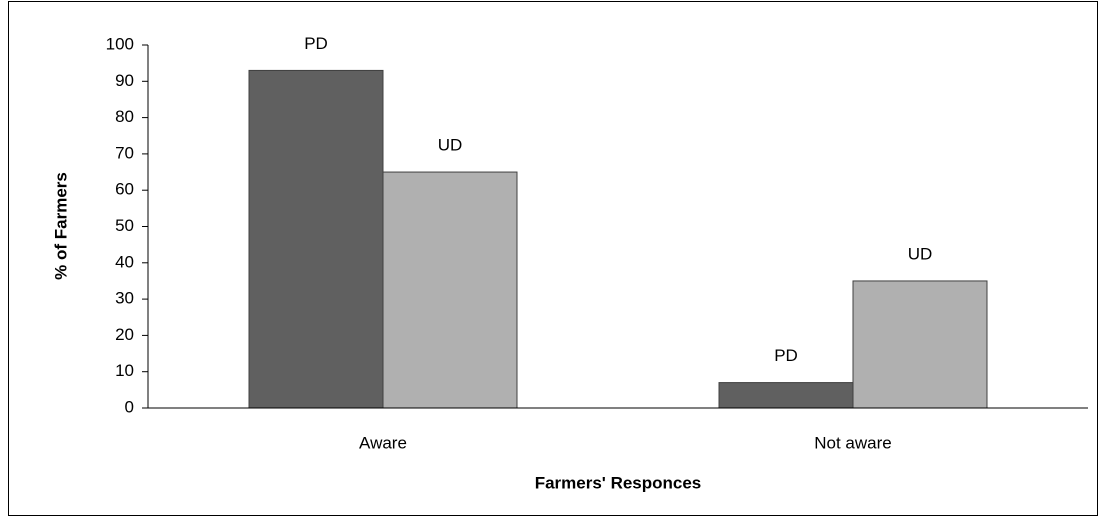 The image size is (1105, 522). I want to click on y-tick-label: 90, so click(124, 80).